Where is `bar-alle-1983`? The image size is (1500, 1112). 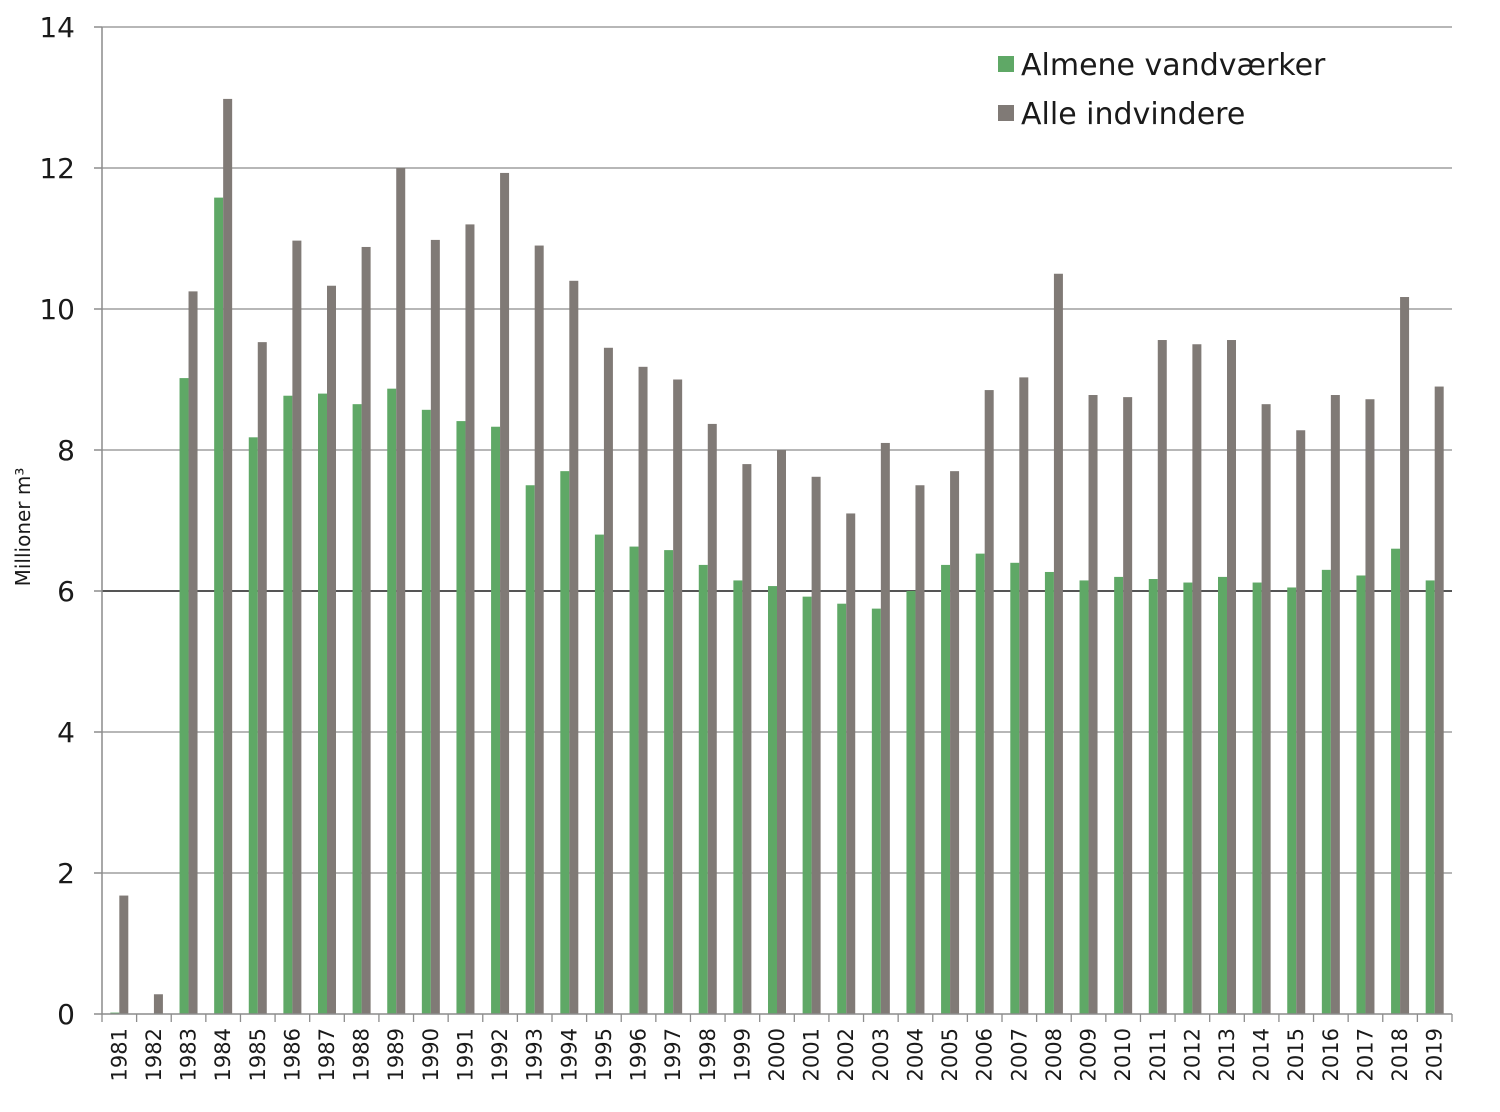 bar-alle-1983 is located at coordinates (193, 652).